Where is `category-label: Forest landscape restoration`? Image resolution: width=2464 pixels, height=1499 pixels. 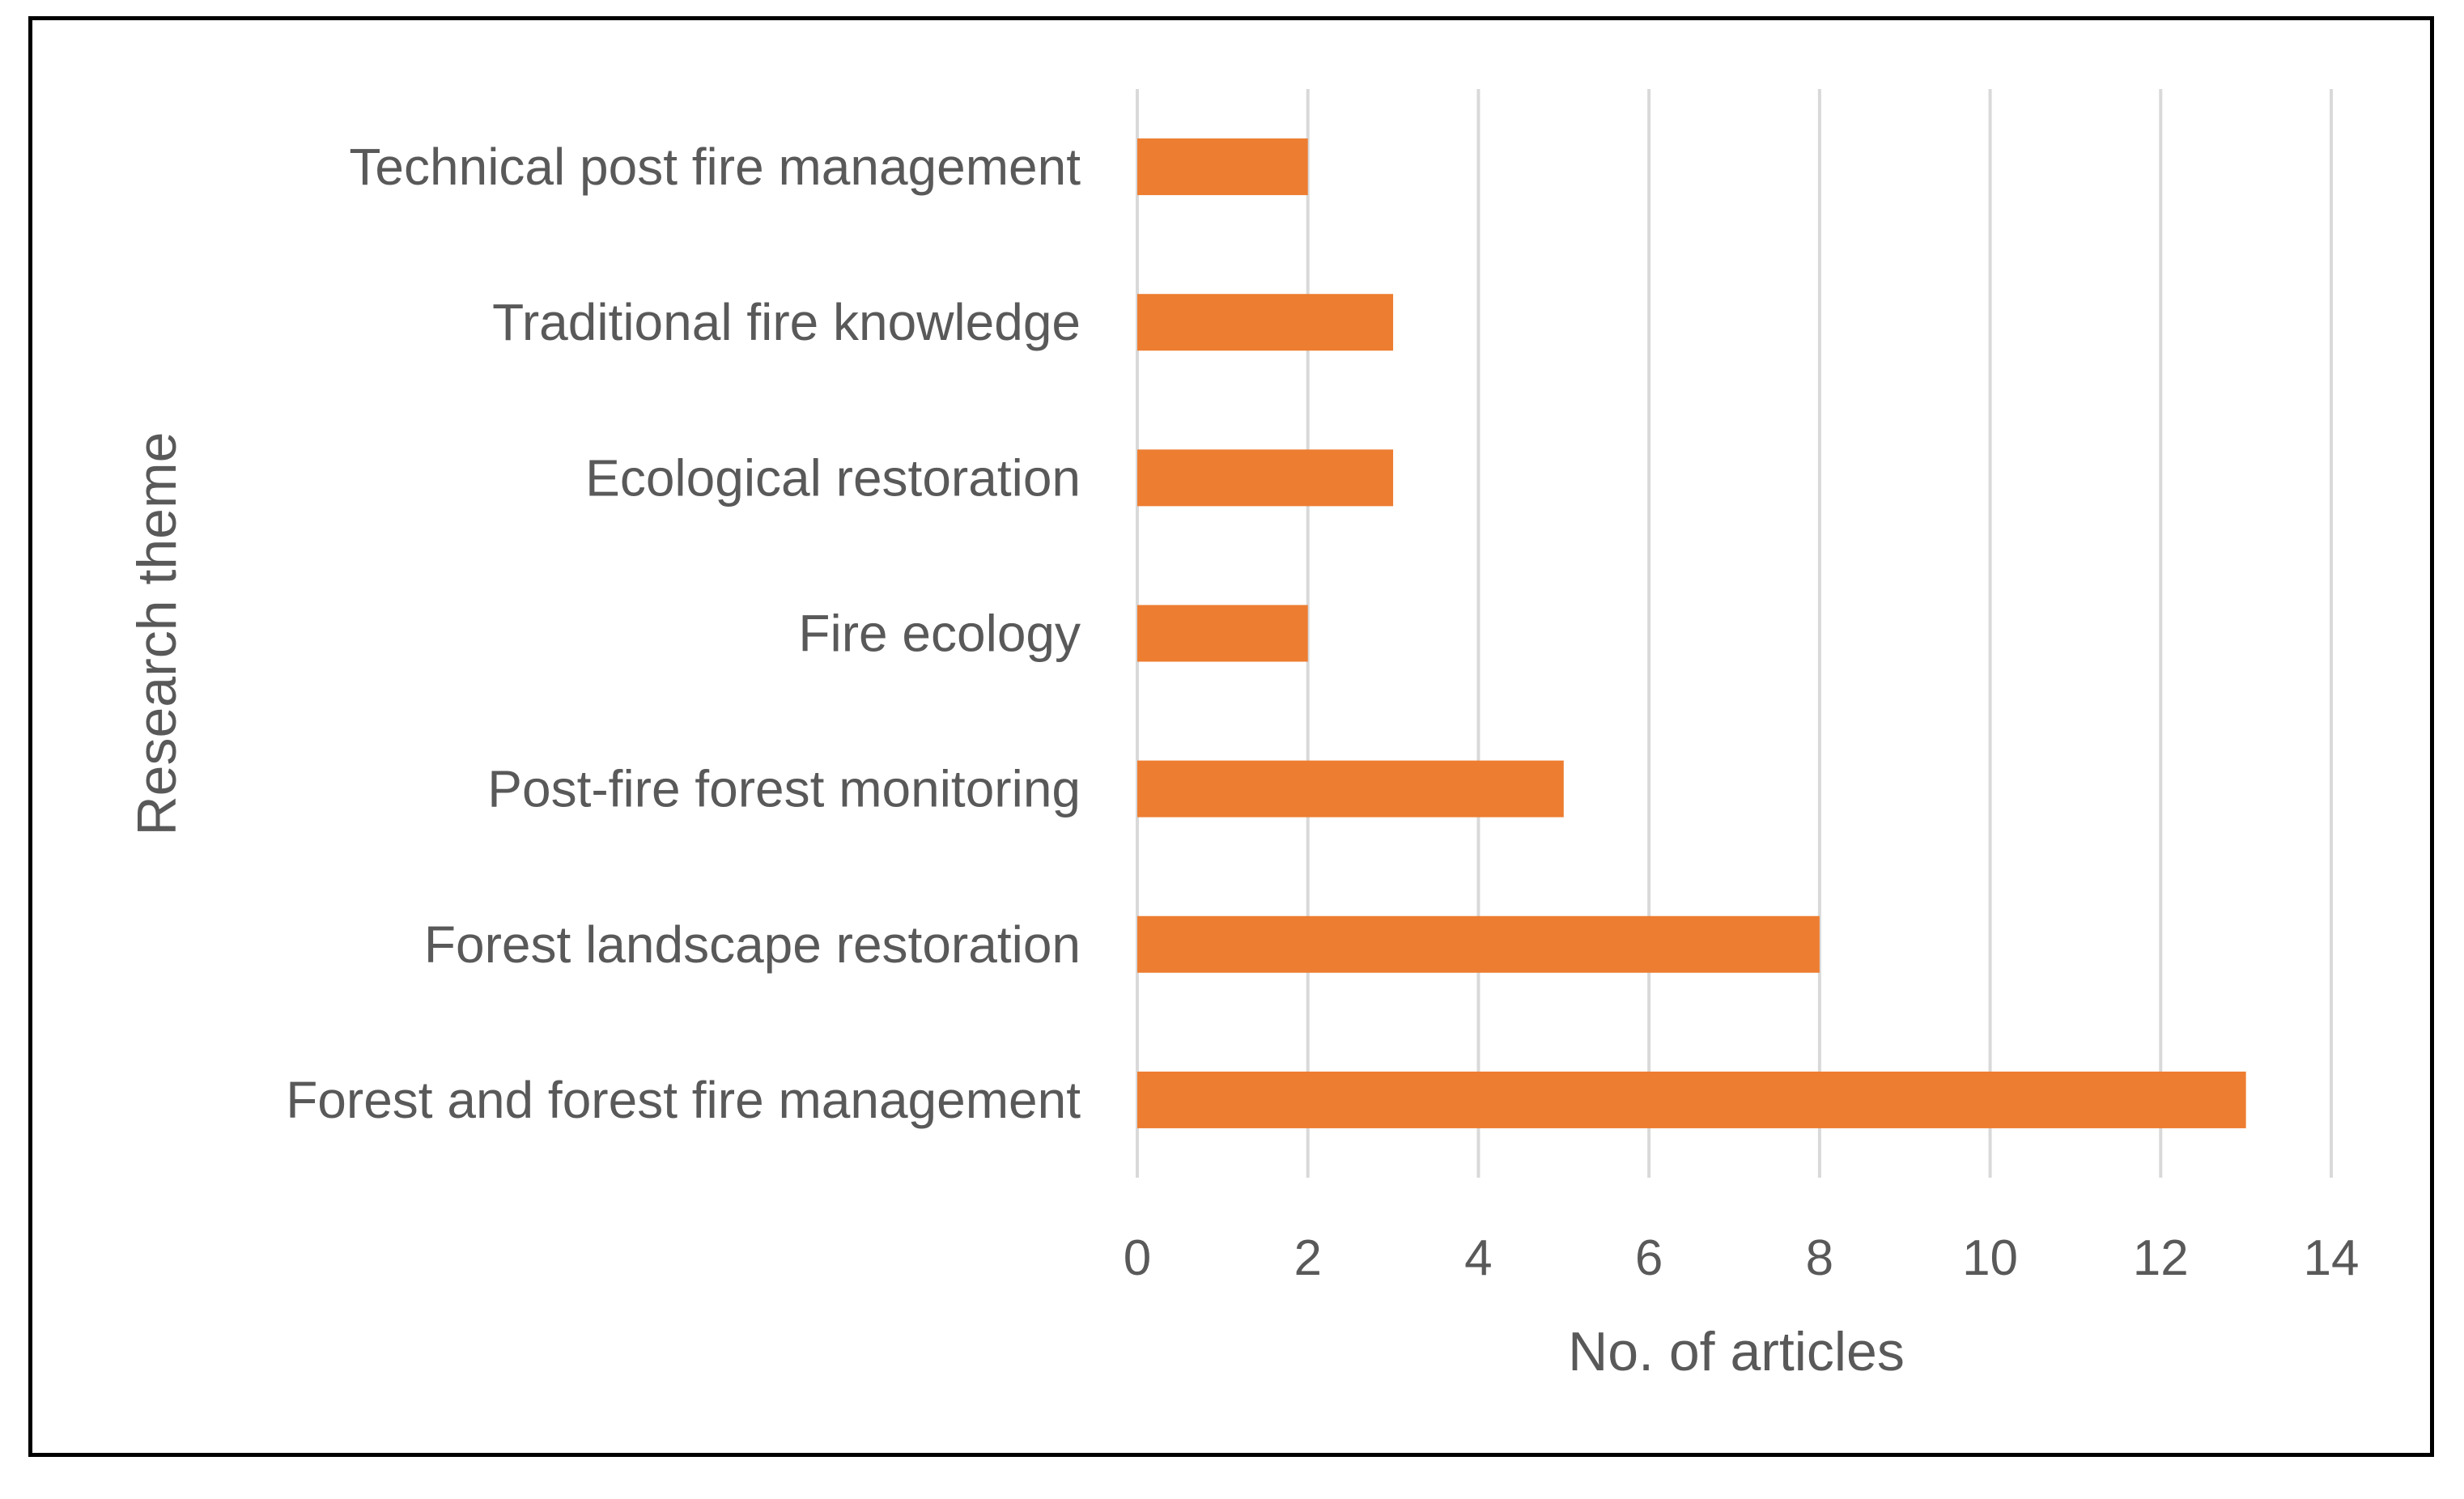 category-label: Forest landscape restoration is located at coordinates (753, 944).